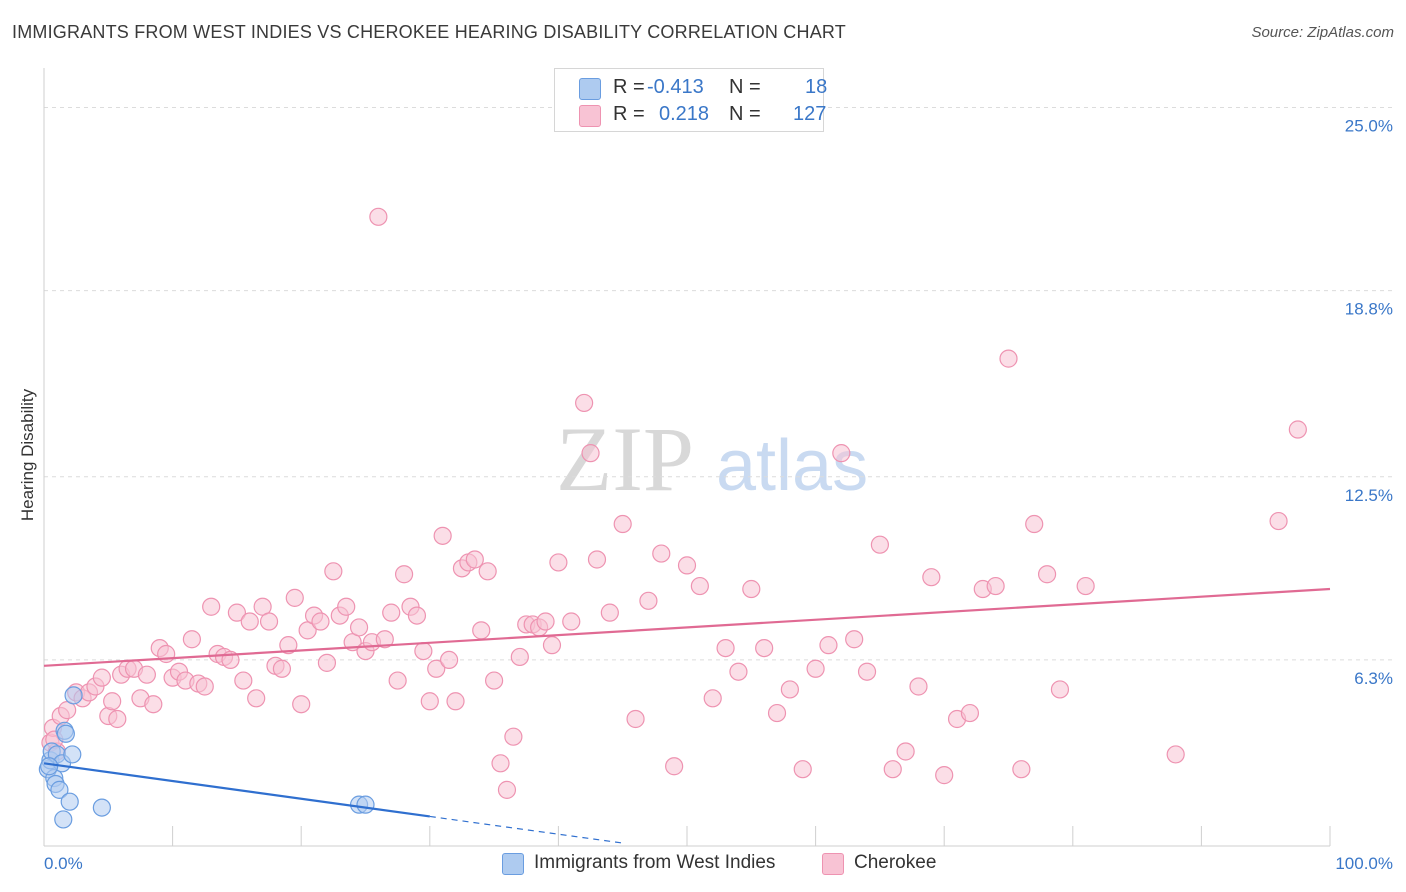 The image size is (1406, 892). Describe the element at coordinates (1369, 126) in the screenshot. I see `y-tick-label: 25.0%` at that location.